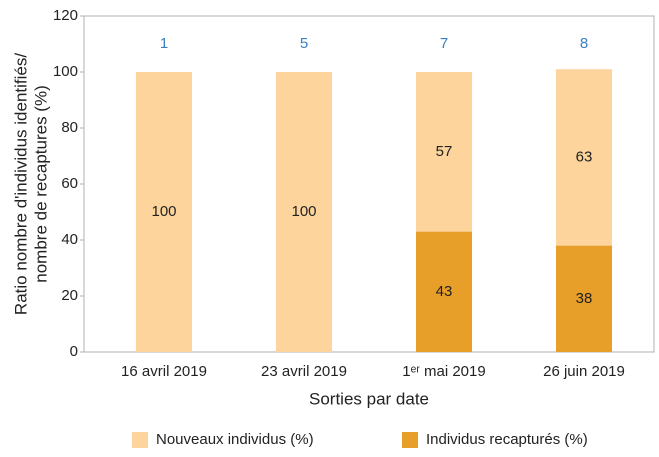 The height and width of the screenshot is (457, 659). I want to click on y-tick-label: 80, so click(69, 127).